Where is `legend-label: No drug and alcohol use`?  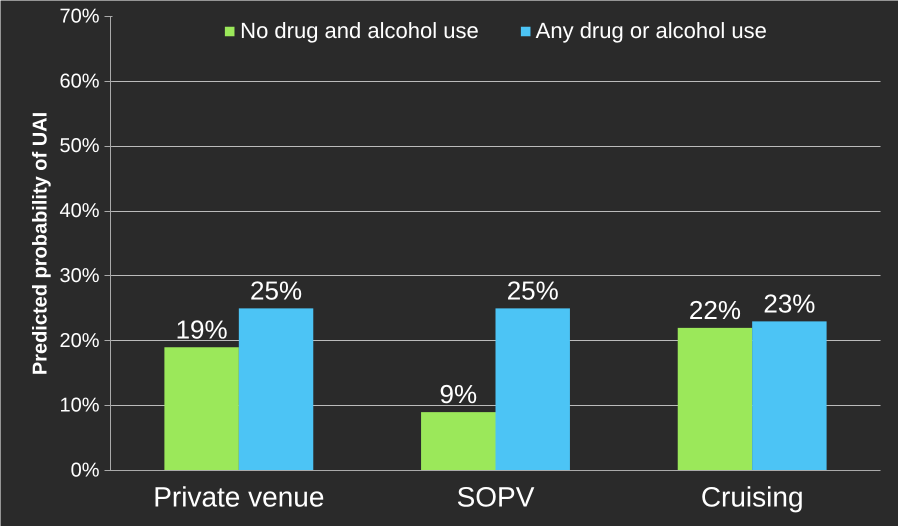 legend-label: No drug and alcohol use is located at coordinates (359, 31).